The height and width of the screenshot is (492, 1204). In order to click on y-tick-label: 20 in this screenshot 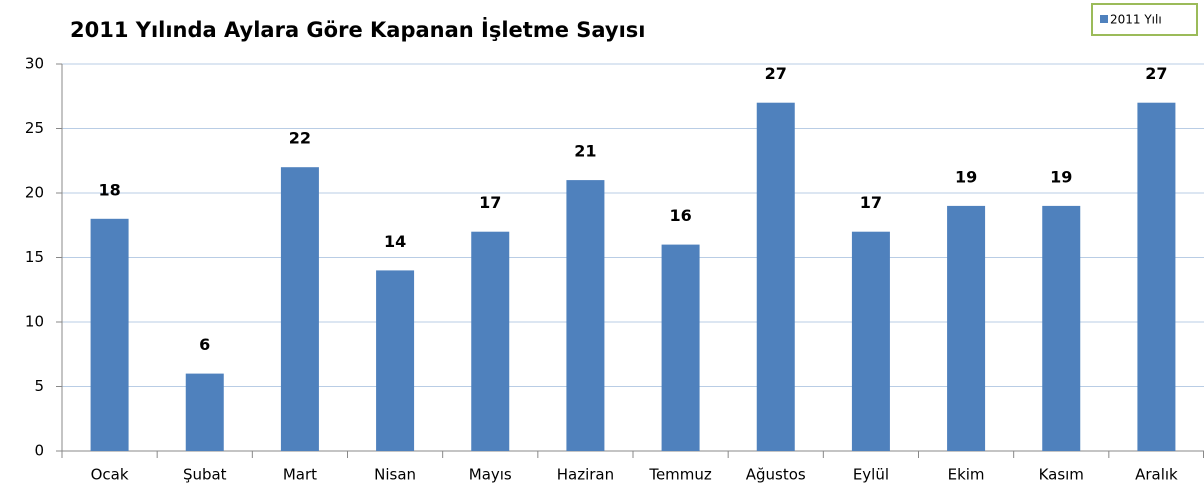, I will do `click(34, 193)`.